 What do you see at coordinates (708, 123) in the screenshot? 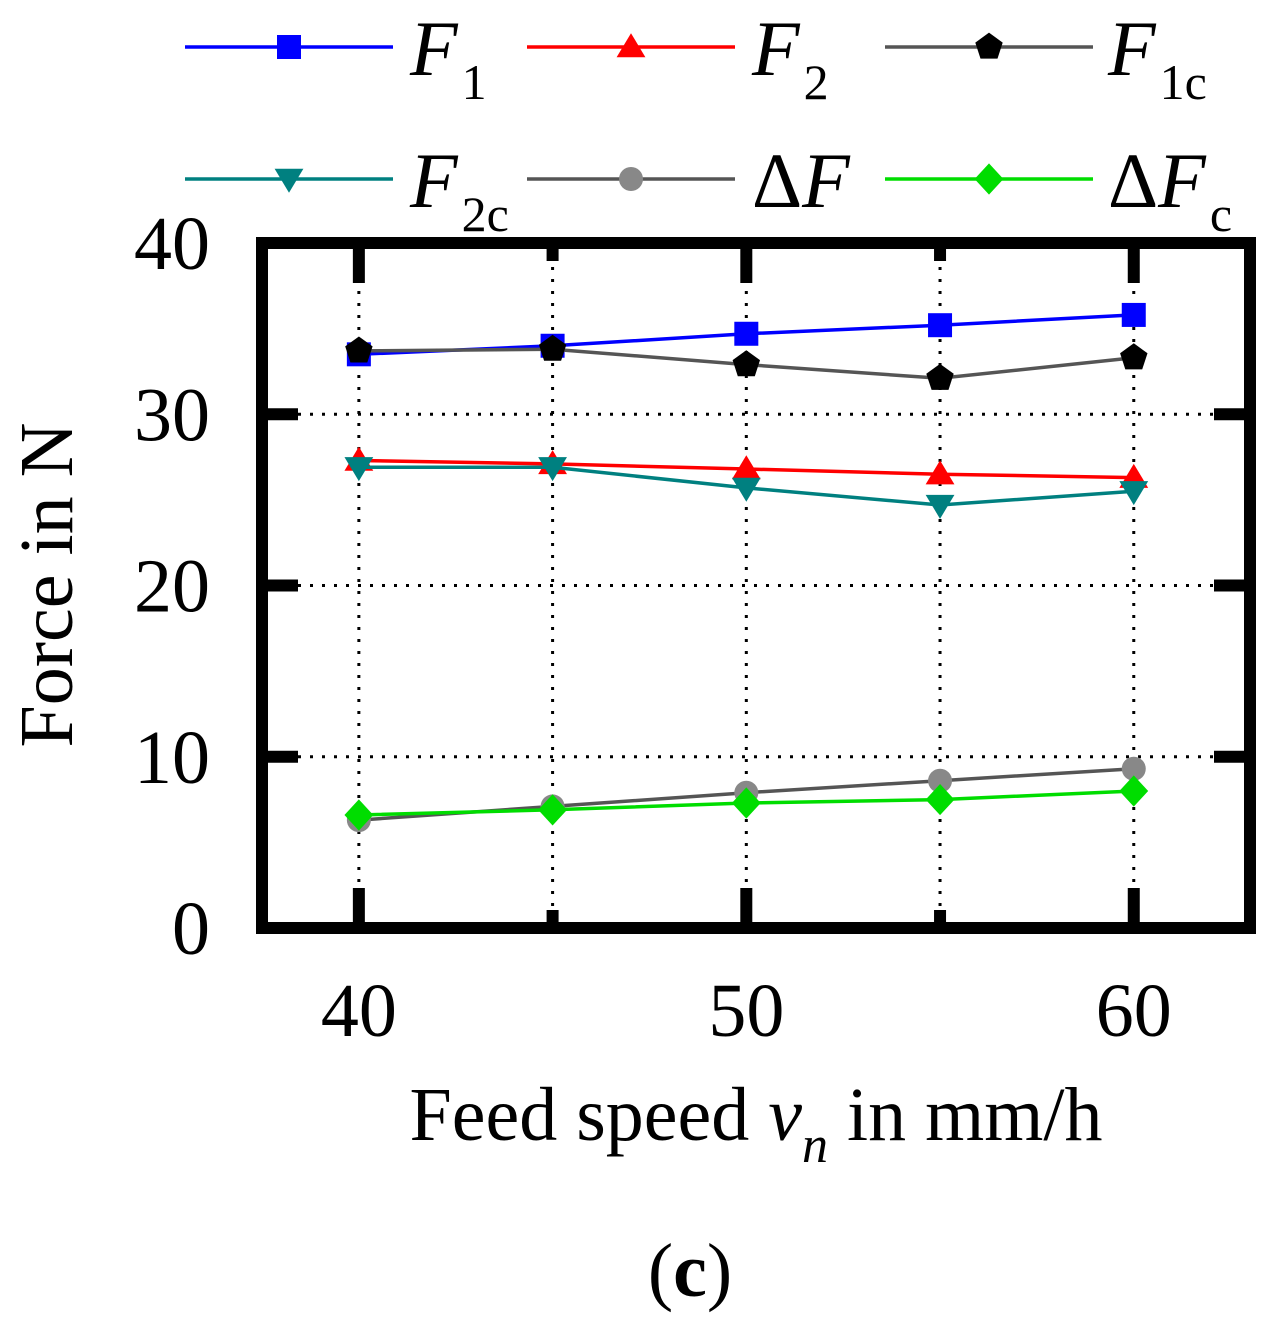
I see `legend: F1 F2 F1c F2c ΔF ΔFc` at bounding box center [708, 123].